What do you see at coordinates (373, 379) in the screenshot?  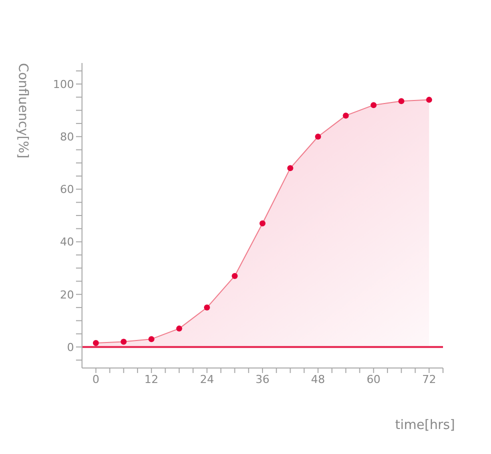 I see `x-tick-label: 60` at bounding box center [373, 379].